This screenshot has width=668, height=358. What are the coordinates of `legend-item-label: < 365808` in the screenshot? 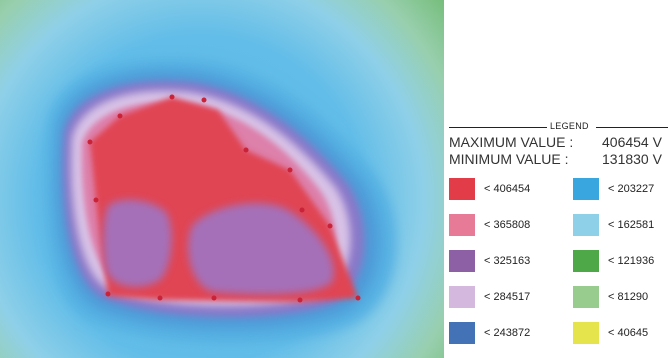 It's located at (507, 225).